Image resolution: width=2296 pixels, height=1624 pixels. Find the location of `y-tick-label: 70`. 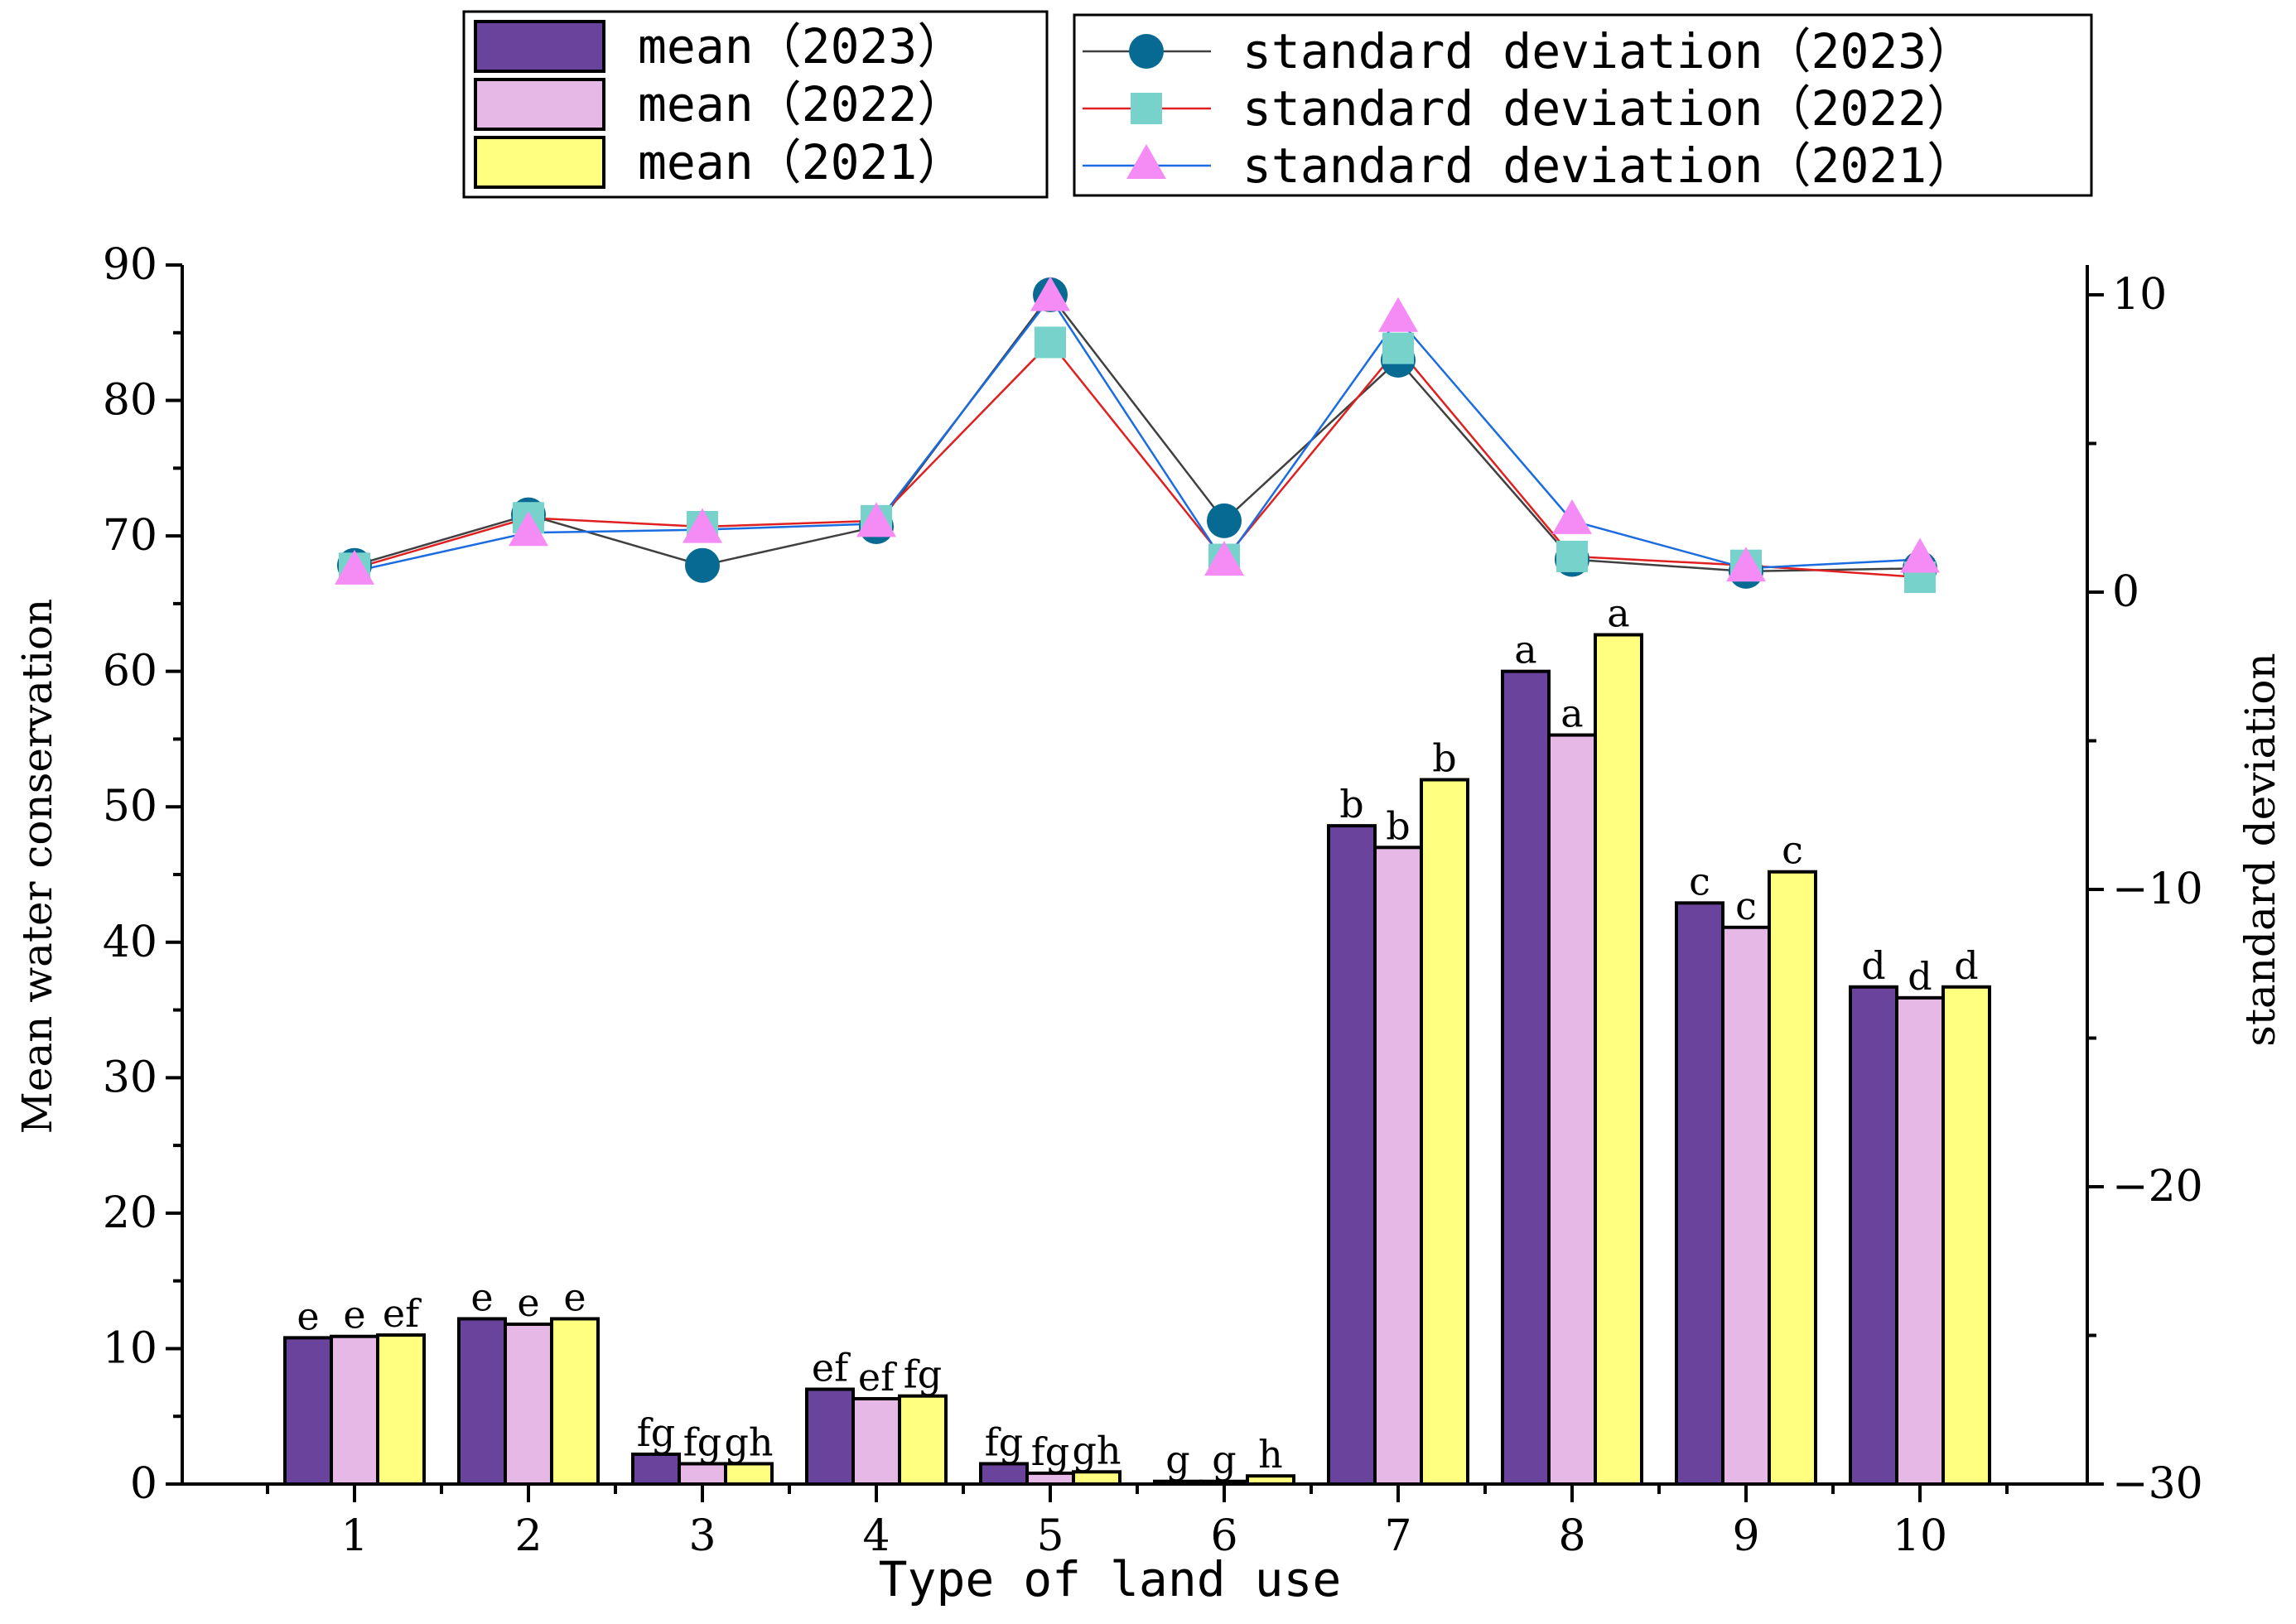

y-tick-label: 70 is located at coordinates (130, 536).